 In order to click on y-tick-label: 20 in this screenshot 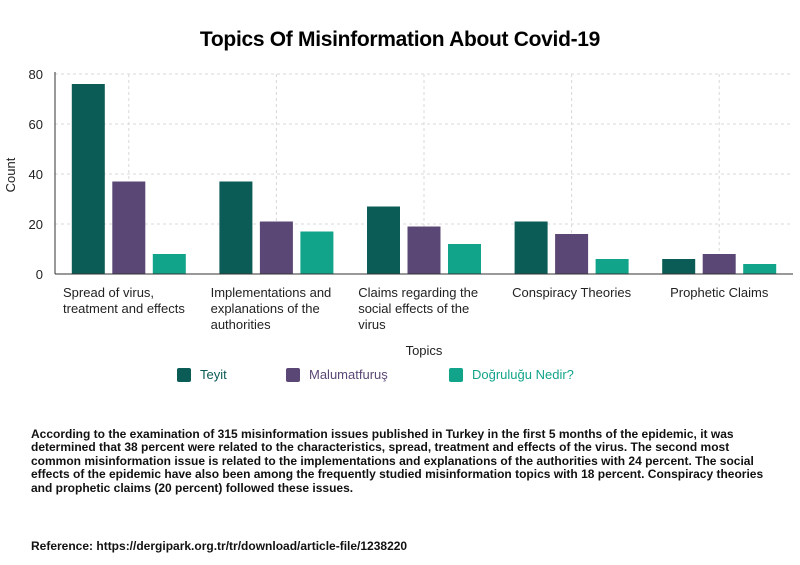, I will do `click(36, 224)`.